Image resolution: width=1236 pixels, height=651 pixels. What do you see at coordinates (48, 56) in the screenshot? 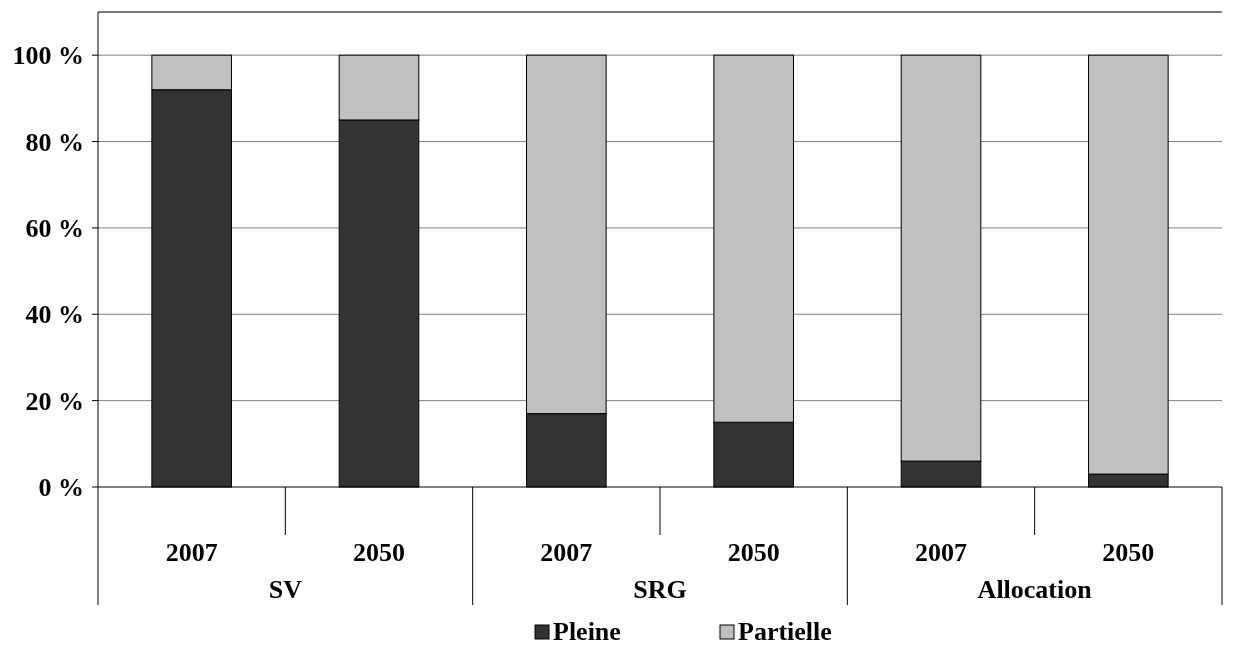
I see `y-tick-label: 100 %` at bounding box center [48, 56].